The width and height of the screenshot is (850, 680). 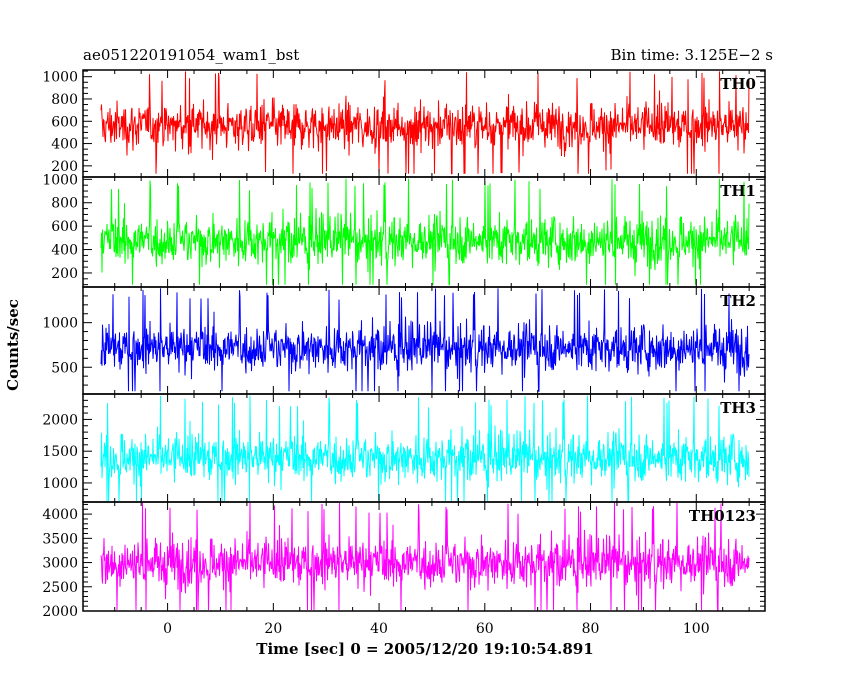 I want to click on x-axis-label: Time [sec] 0 = 2005/12/20 19:10:54.891, so click(x=424, y=649).